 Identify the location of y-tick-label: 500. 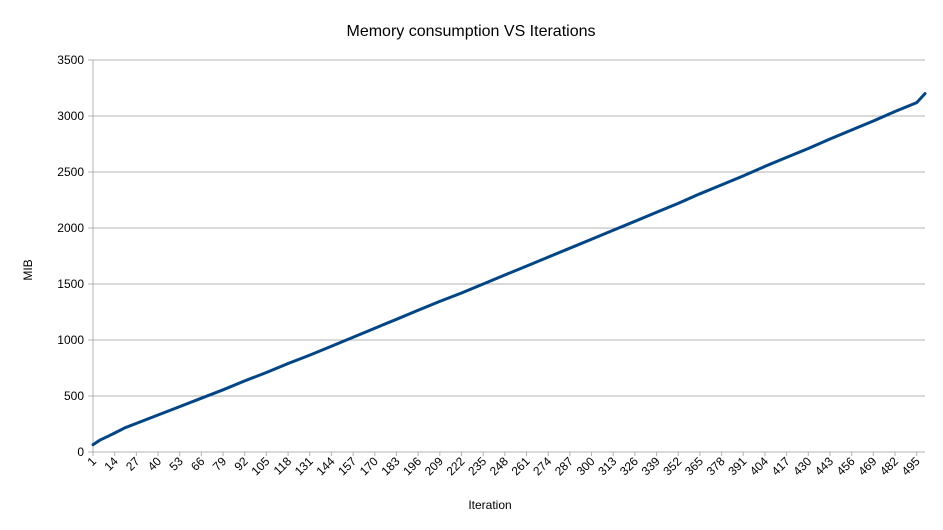
(74, 396).